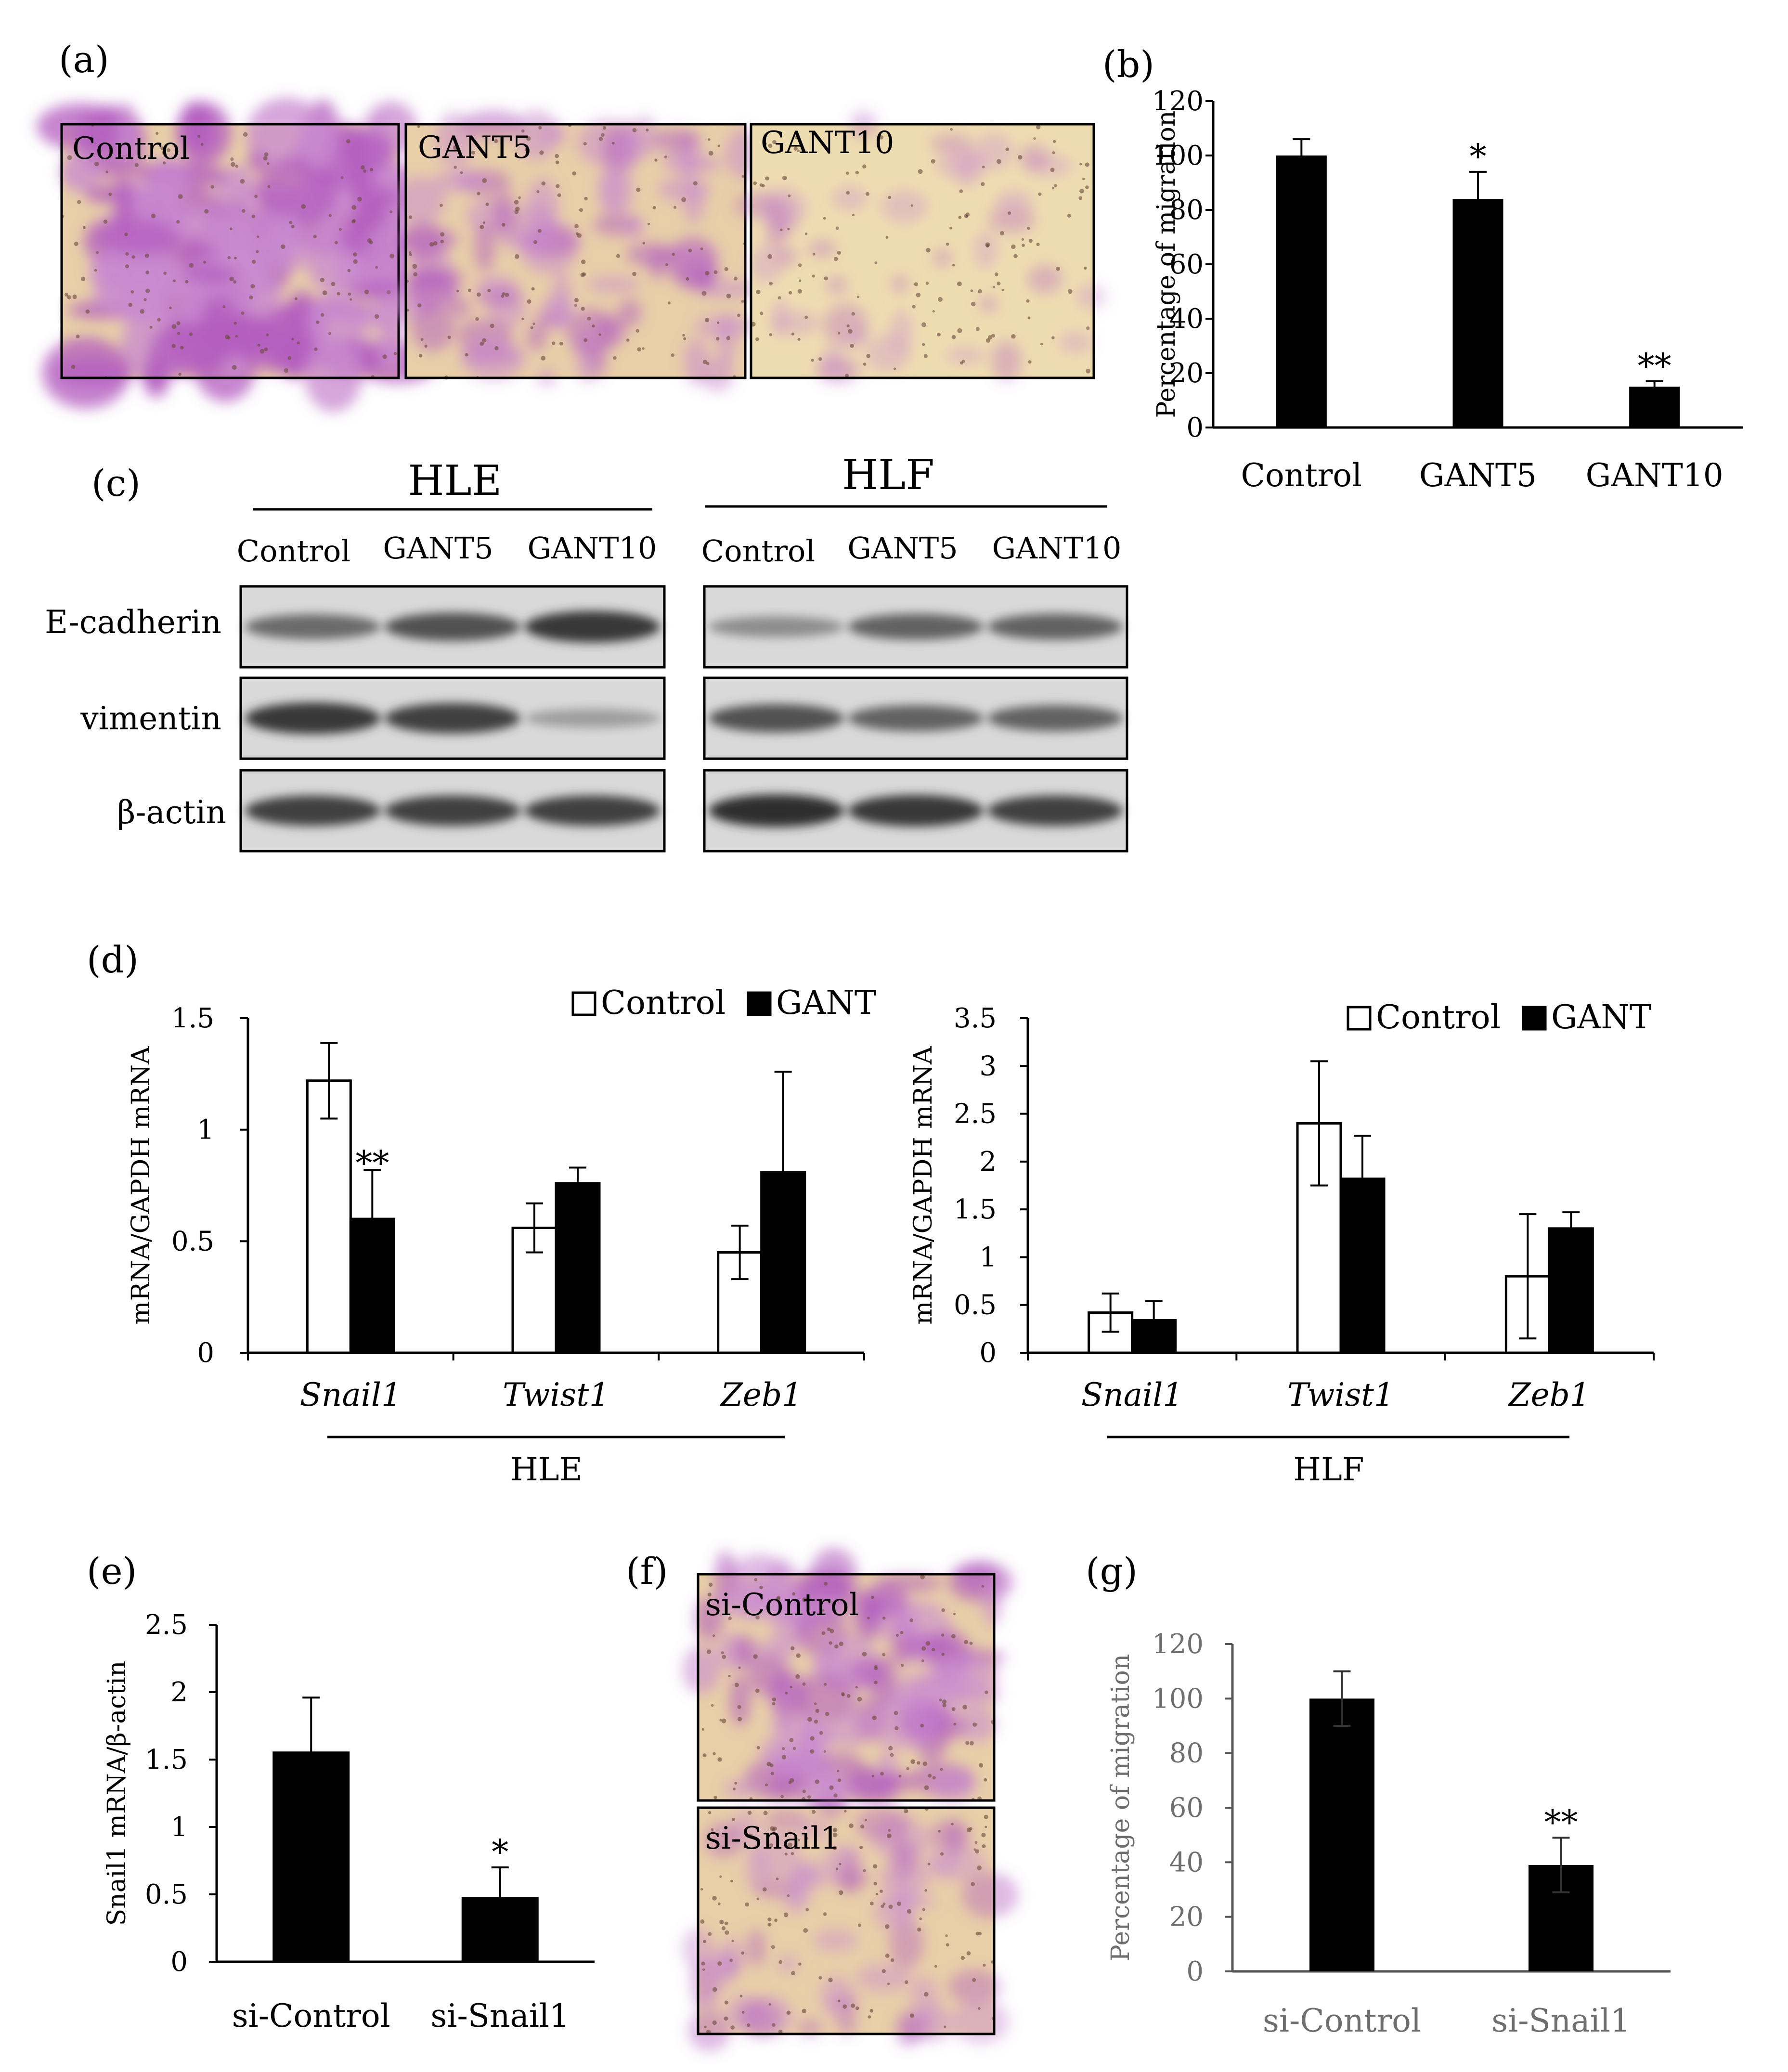 The width and height of the screenshot is (1788, 2072). I want to click on legend-swatch, so click(583, 1003).